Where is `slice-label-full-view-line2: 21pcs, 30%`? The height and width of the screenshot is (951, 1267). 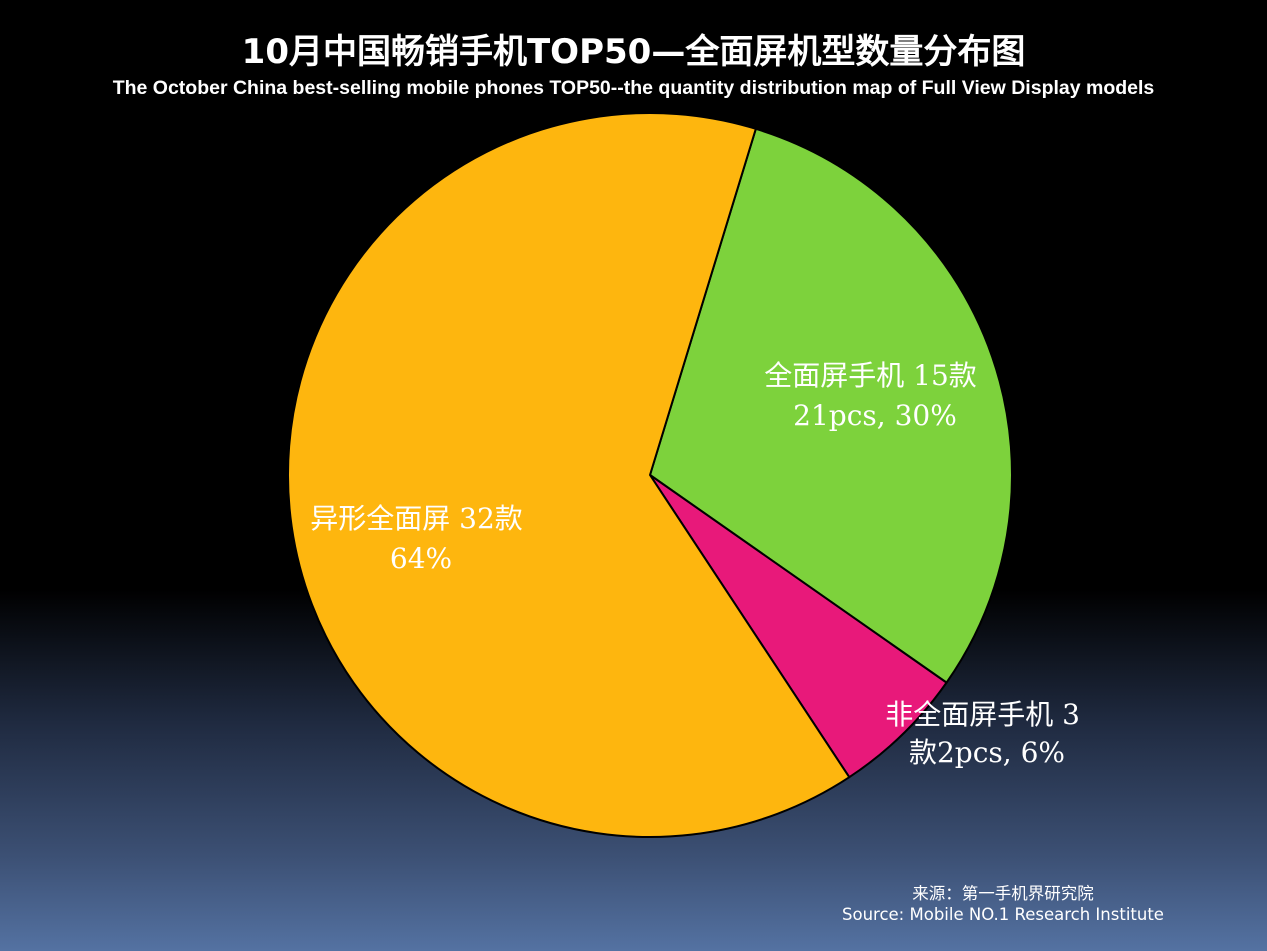
slice-label-full-view-line2: 21pcs, 30% is located at coordinates (875, 415).